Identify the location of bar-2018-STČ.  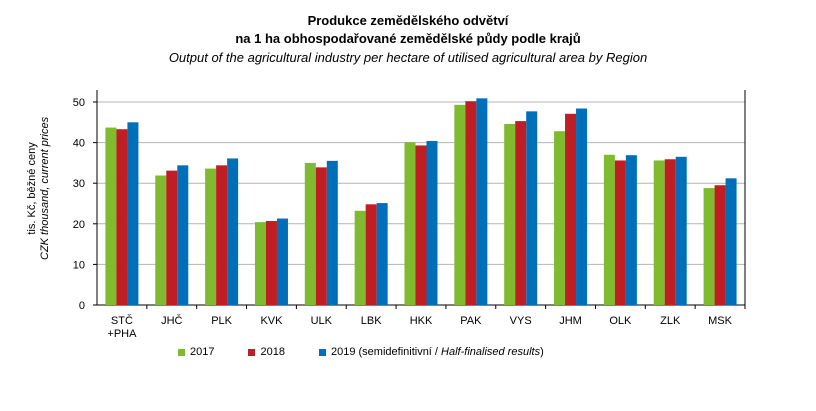
(122, 217).